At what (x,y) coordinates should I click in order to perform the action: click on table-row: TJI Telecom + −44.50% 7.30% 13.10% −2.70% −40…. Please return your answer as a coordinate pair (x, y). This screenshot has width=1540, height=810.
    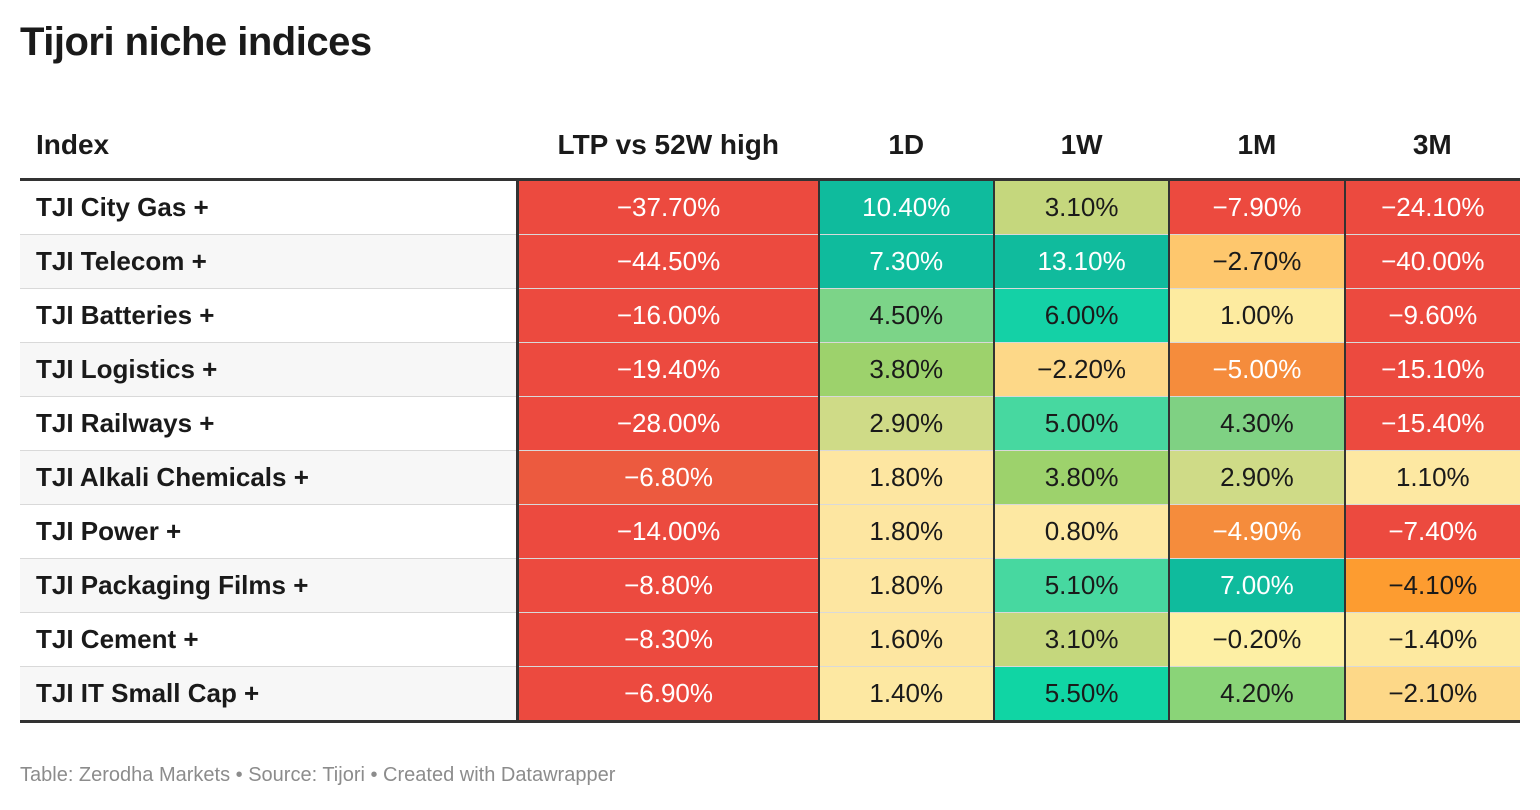
    Looking at the image, I should click on (770, 261).